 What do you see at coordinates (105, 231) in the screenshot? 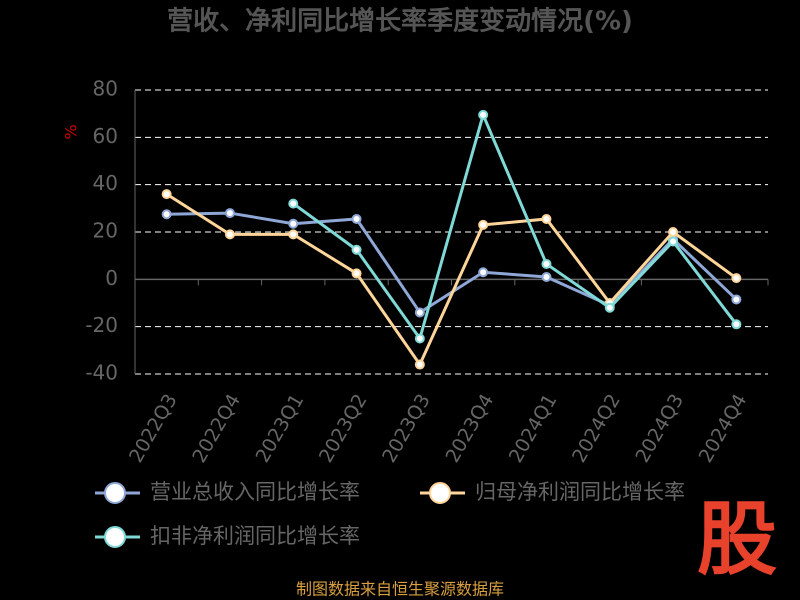
I see `y-tick-label: 20` at bounding box center [105, 231].